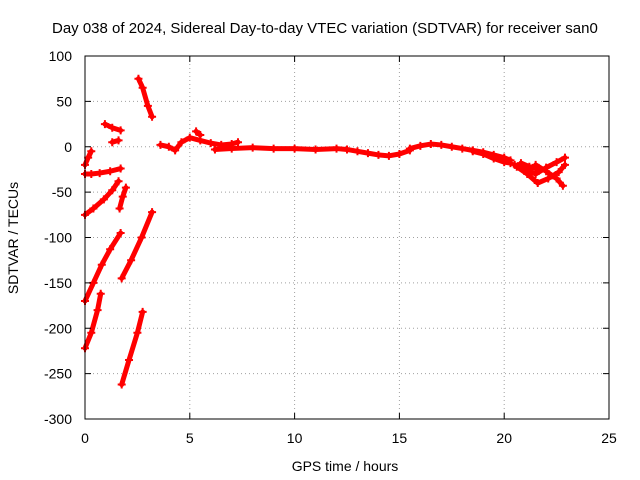 The image size is (640, 480). I want to click on x-tick-label: 25, so click(609, 438).